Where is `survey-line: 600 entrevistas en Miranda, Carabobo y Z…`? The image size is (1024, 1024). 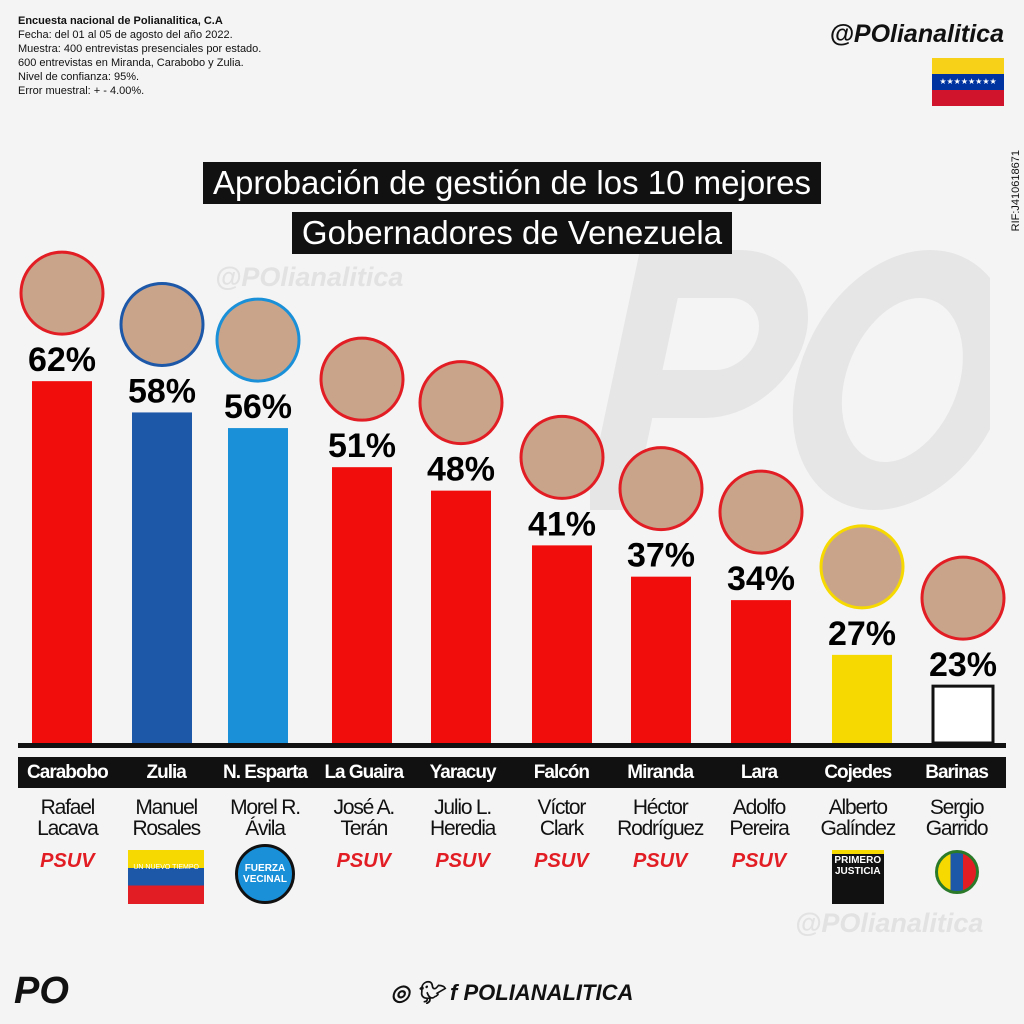
survey-line: 600 entrevistas en Miranda, Carabobo y Z… is located at coordinates (131, 63).